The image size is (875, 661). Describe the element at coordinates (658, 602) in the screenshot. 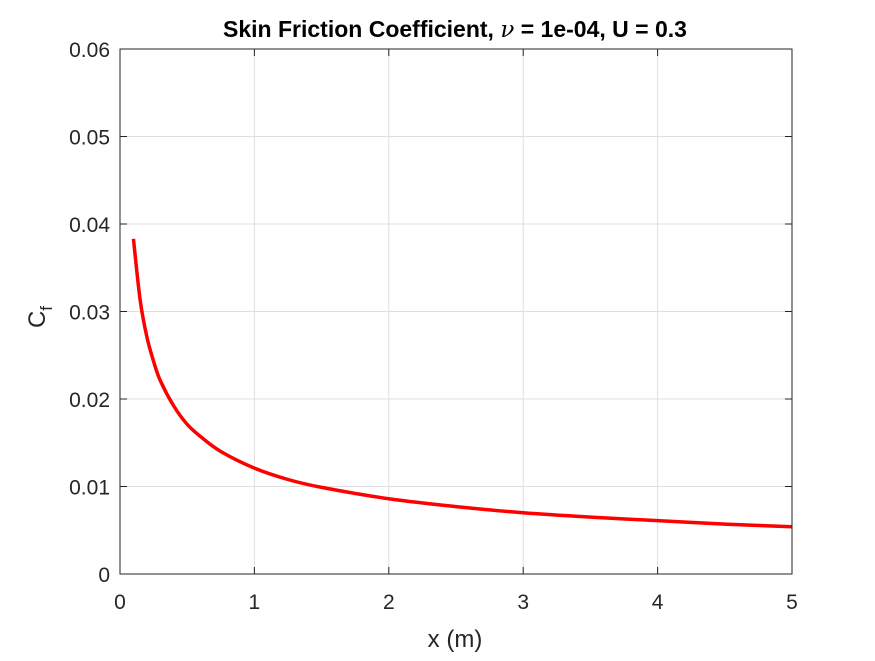

I see `x-tick-label: 4` at that location.